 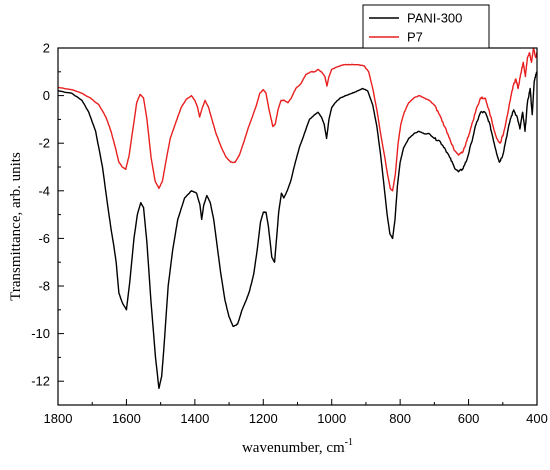 I want to click on y-tick-label: -6, so click(x=44, y=238).